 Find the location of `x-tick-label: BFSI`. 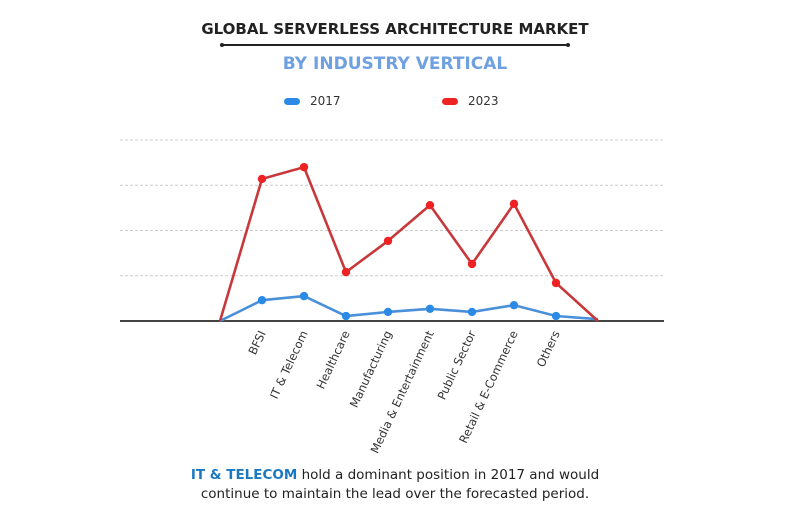

x-tick-label: BFSI is located at coordinates (256, 342).